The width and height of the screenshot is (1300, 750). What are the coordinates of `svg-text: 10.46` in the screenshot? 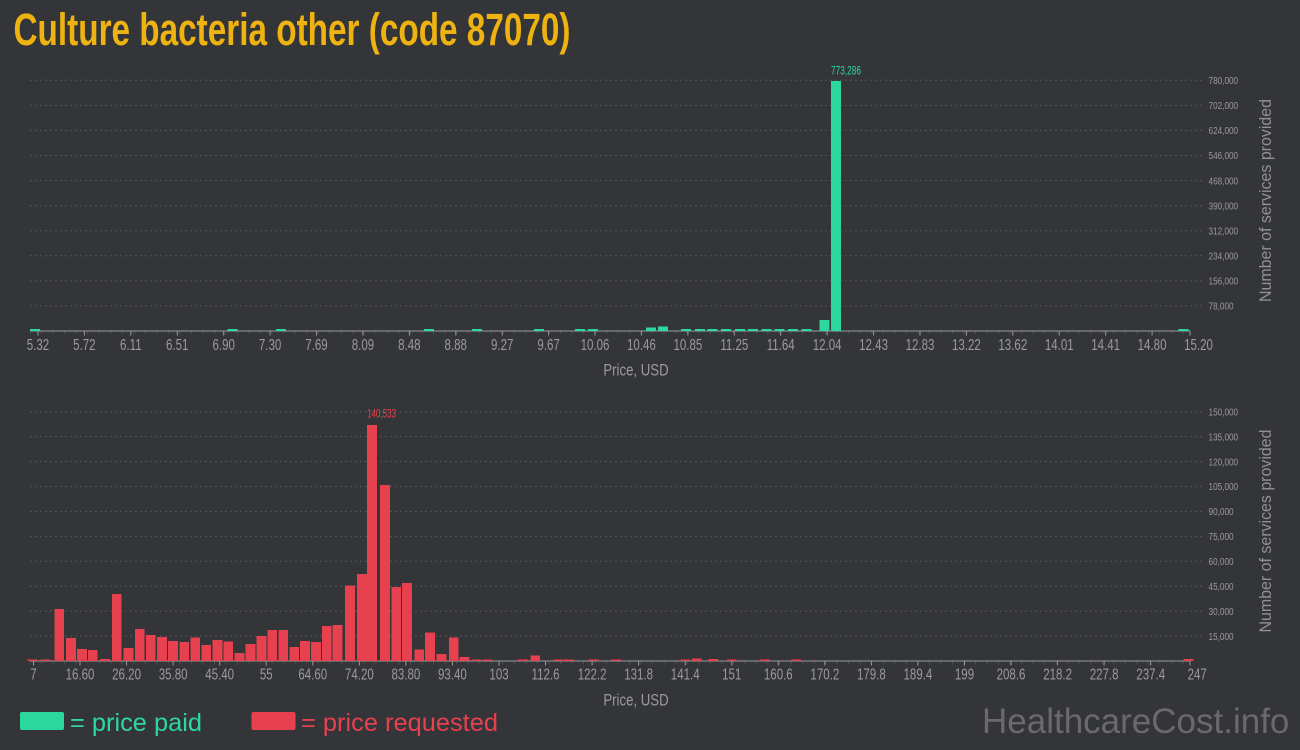 It's located at (641, 344).